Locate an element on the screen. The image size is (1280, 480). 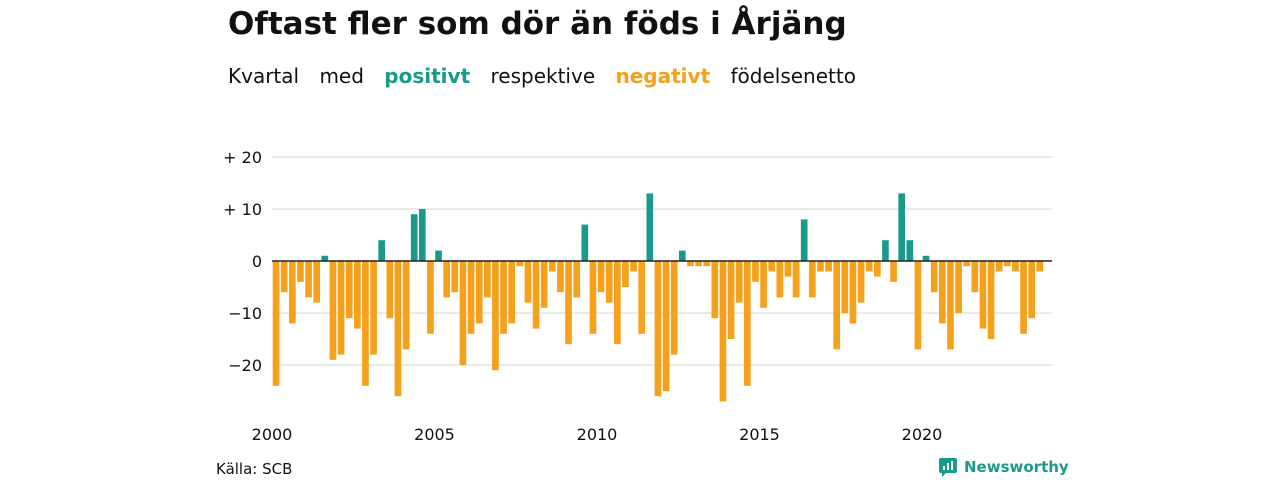
x-tick-label: 2020 is located at coordinates (922, 434).